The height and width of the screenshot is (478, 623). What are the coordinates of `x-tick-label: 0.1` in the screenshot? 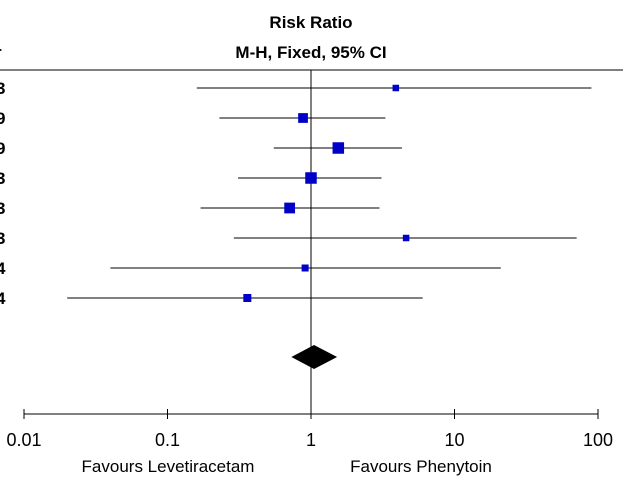 It's located at (167, 440).